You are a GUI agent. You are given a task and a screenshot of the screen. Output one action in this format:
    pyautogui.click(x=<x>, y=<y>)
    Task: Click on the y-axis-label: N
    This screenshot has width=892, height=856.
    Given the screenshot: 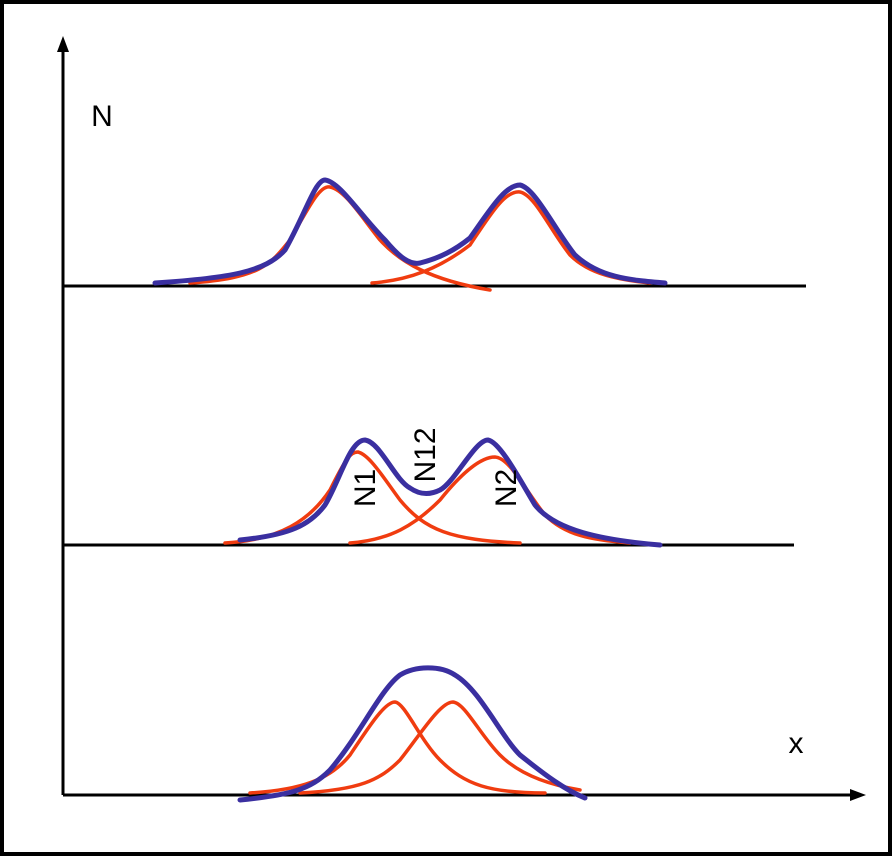 What is the action you would take?
    pyautogui.click(x=102, y=116)
    